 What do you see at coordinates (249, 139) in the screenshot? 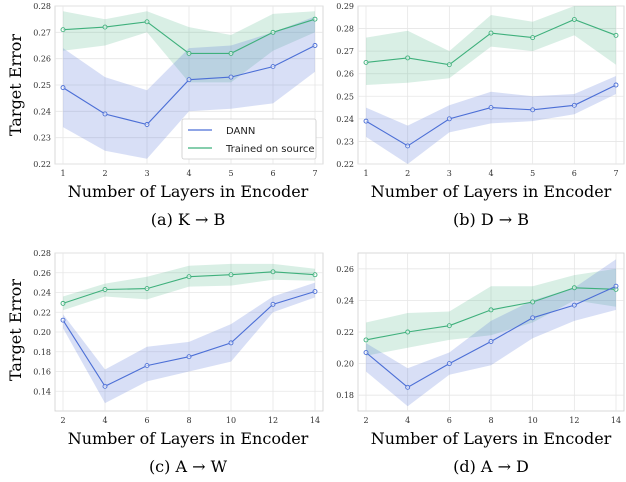
I see `legend-box` at bounding box center [249, 139].